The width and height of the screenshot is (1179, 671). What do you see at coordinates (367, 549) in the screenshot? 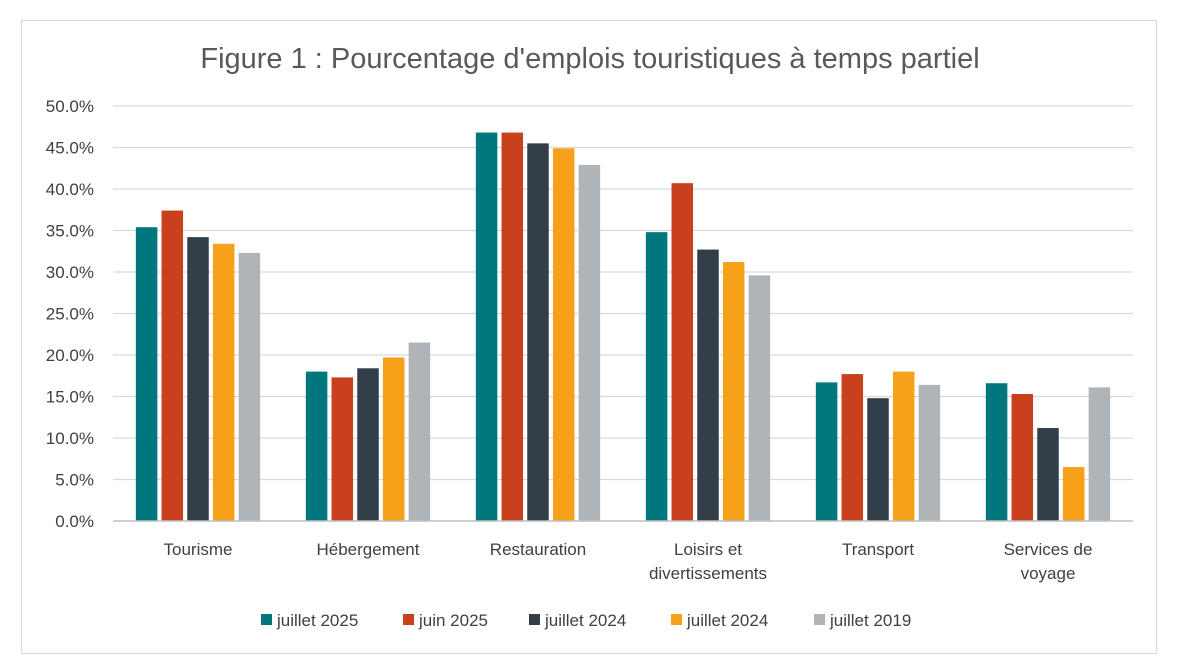
I see `x-category-label: Hébergement` at bounding box center [367, 549].